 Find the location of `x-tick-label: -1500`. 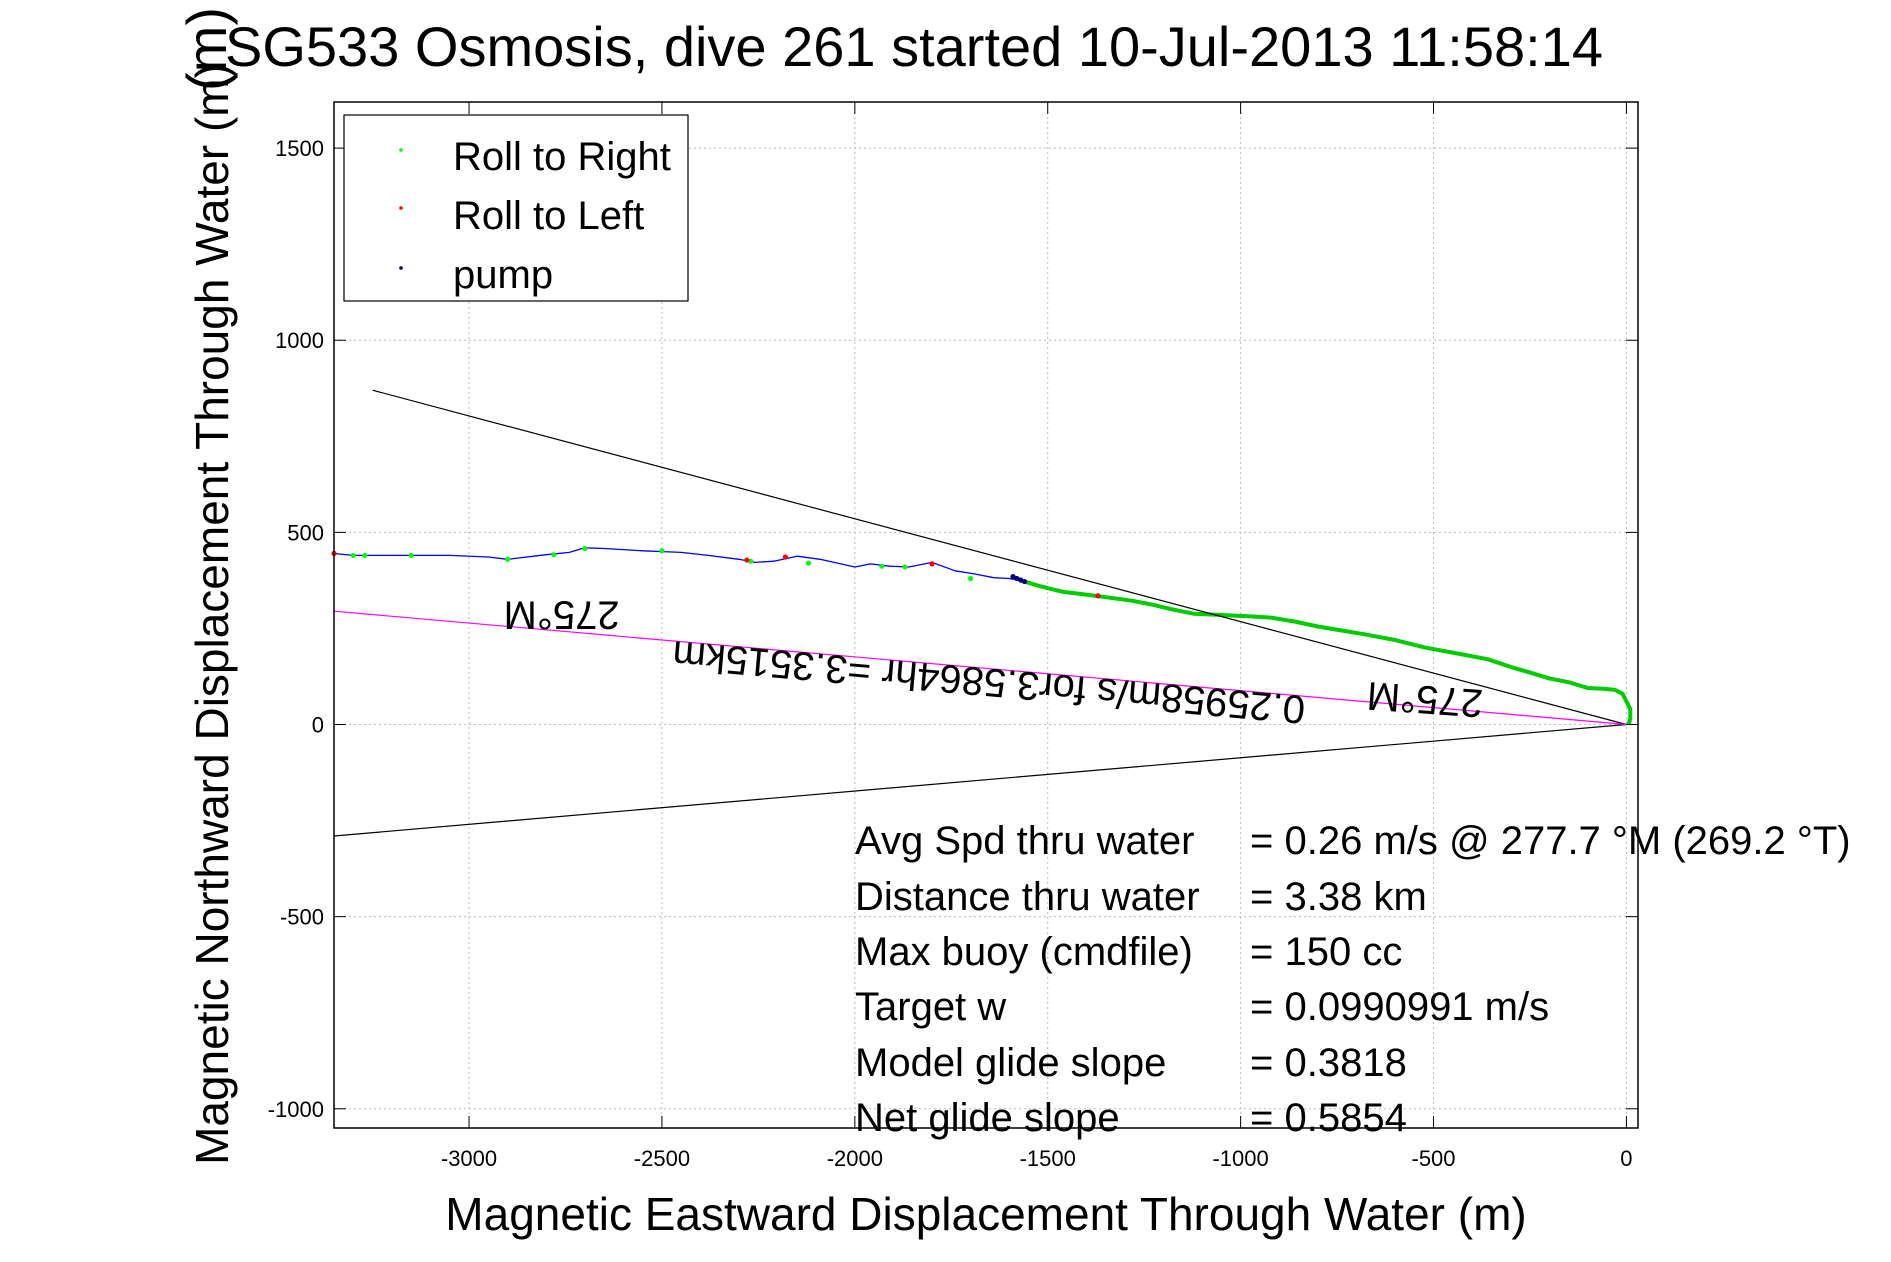

x-tick-label: -1500 is located at coordinates (1048, 1158).